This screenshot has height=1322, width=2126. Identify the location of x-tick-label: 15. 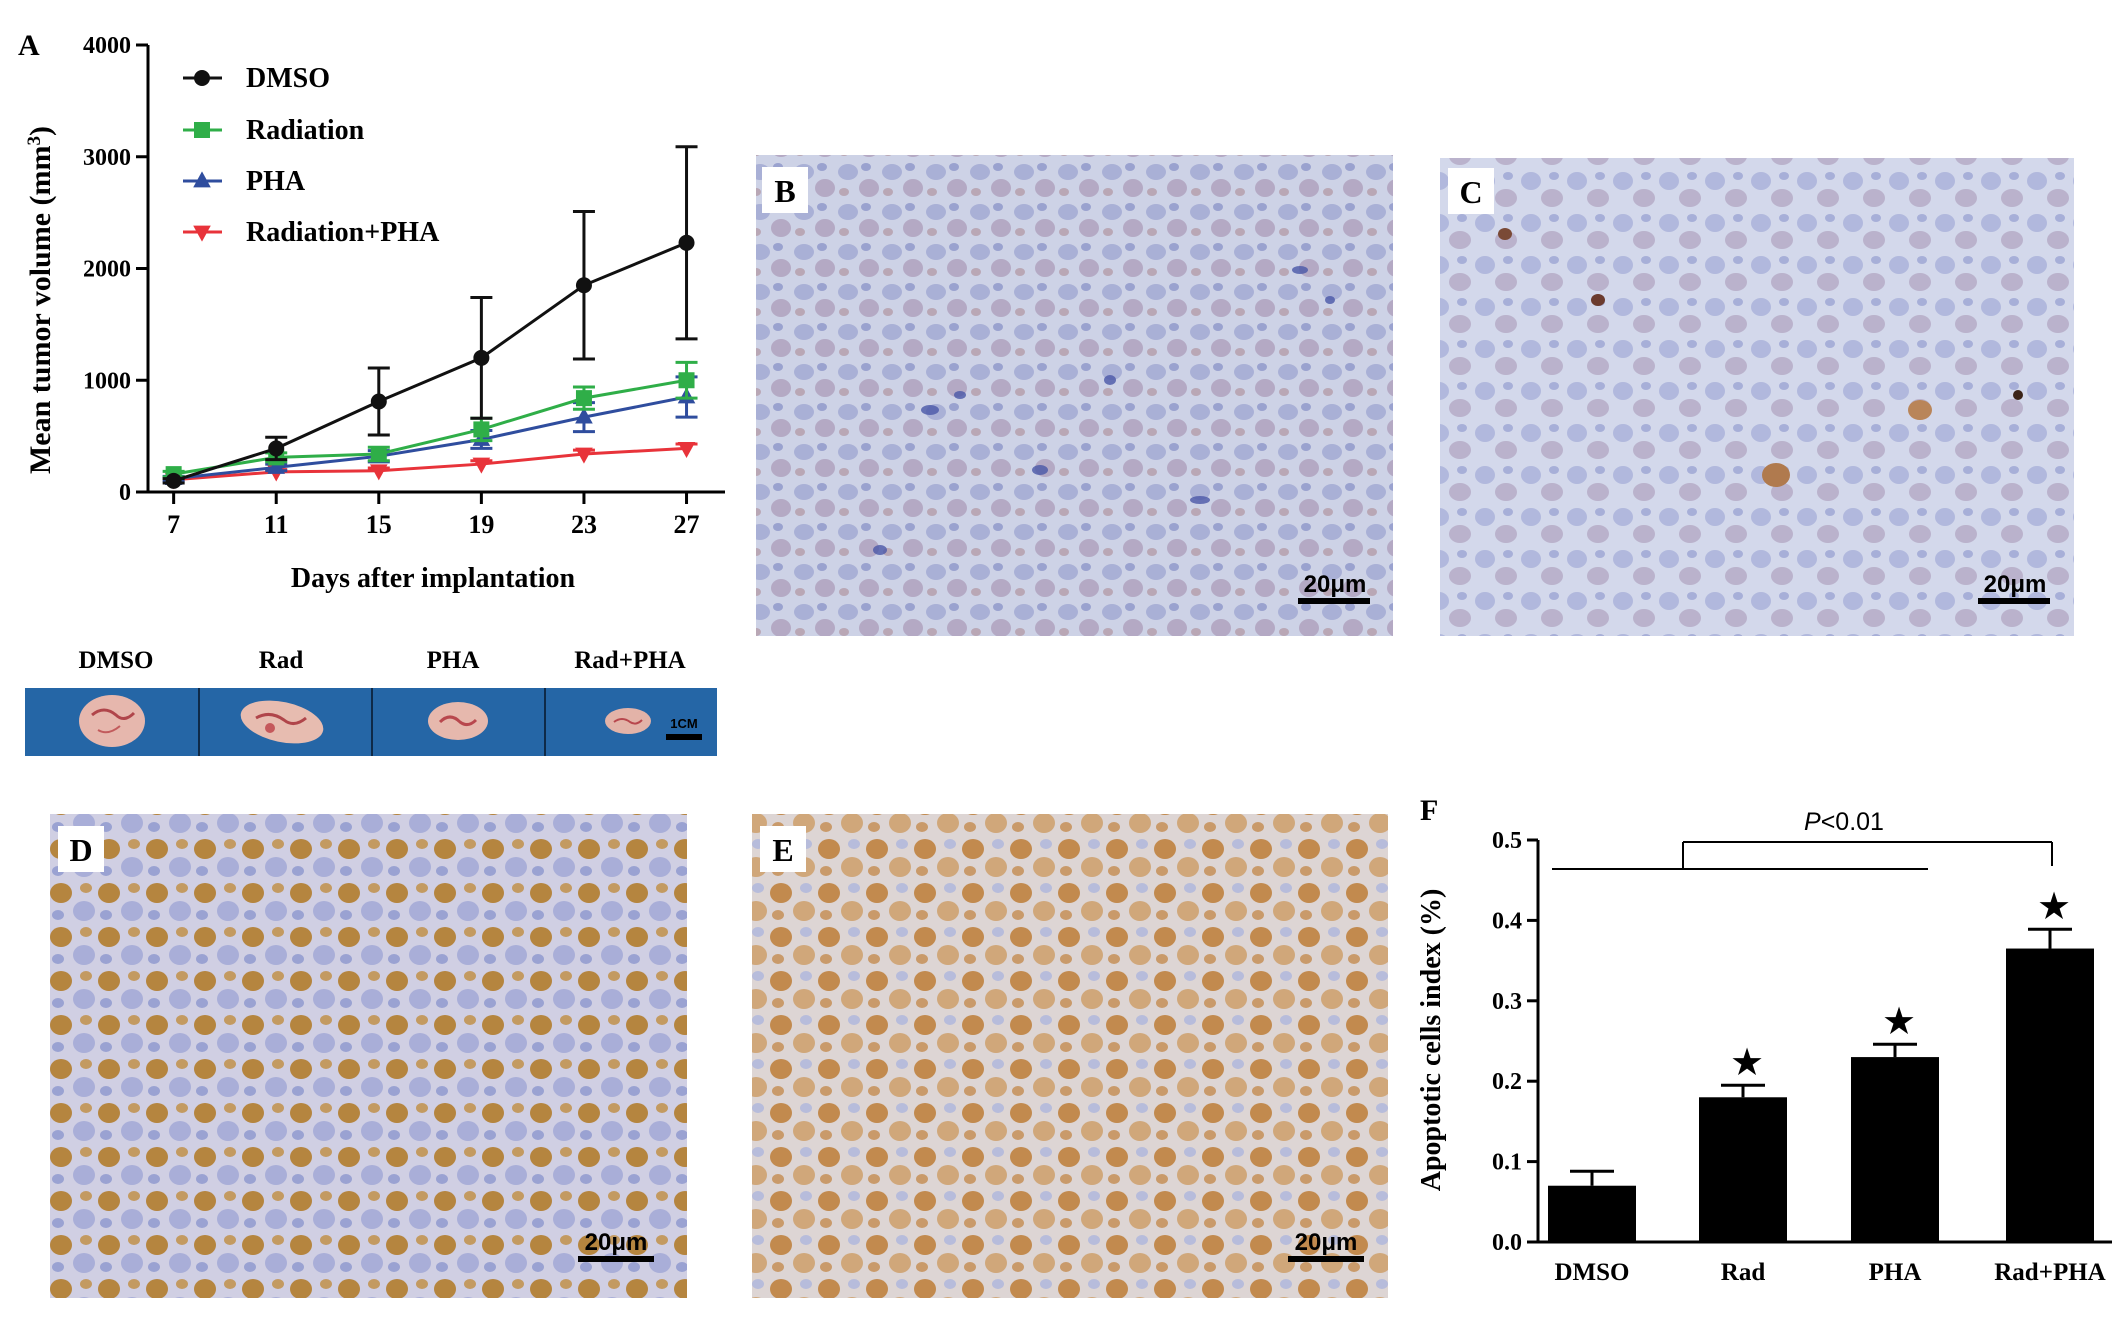
(379, 524).